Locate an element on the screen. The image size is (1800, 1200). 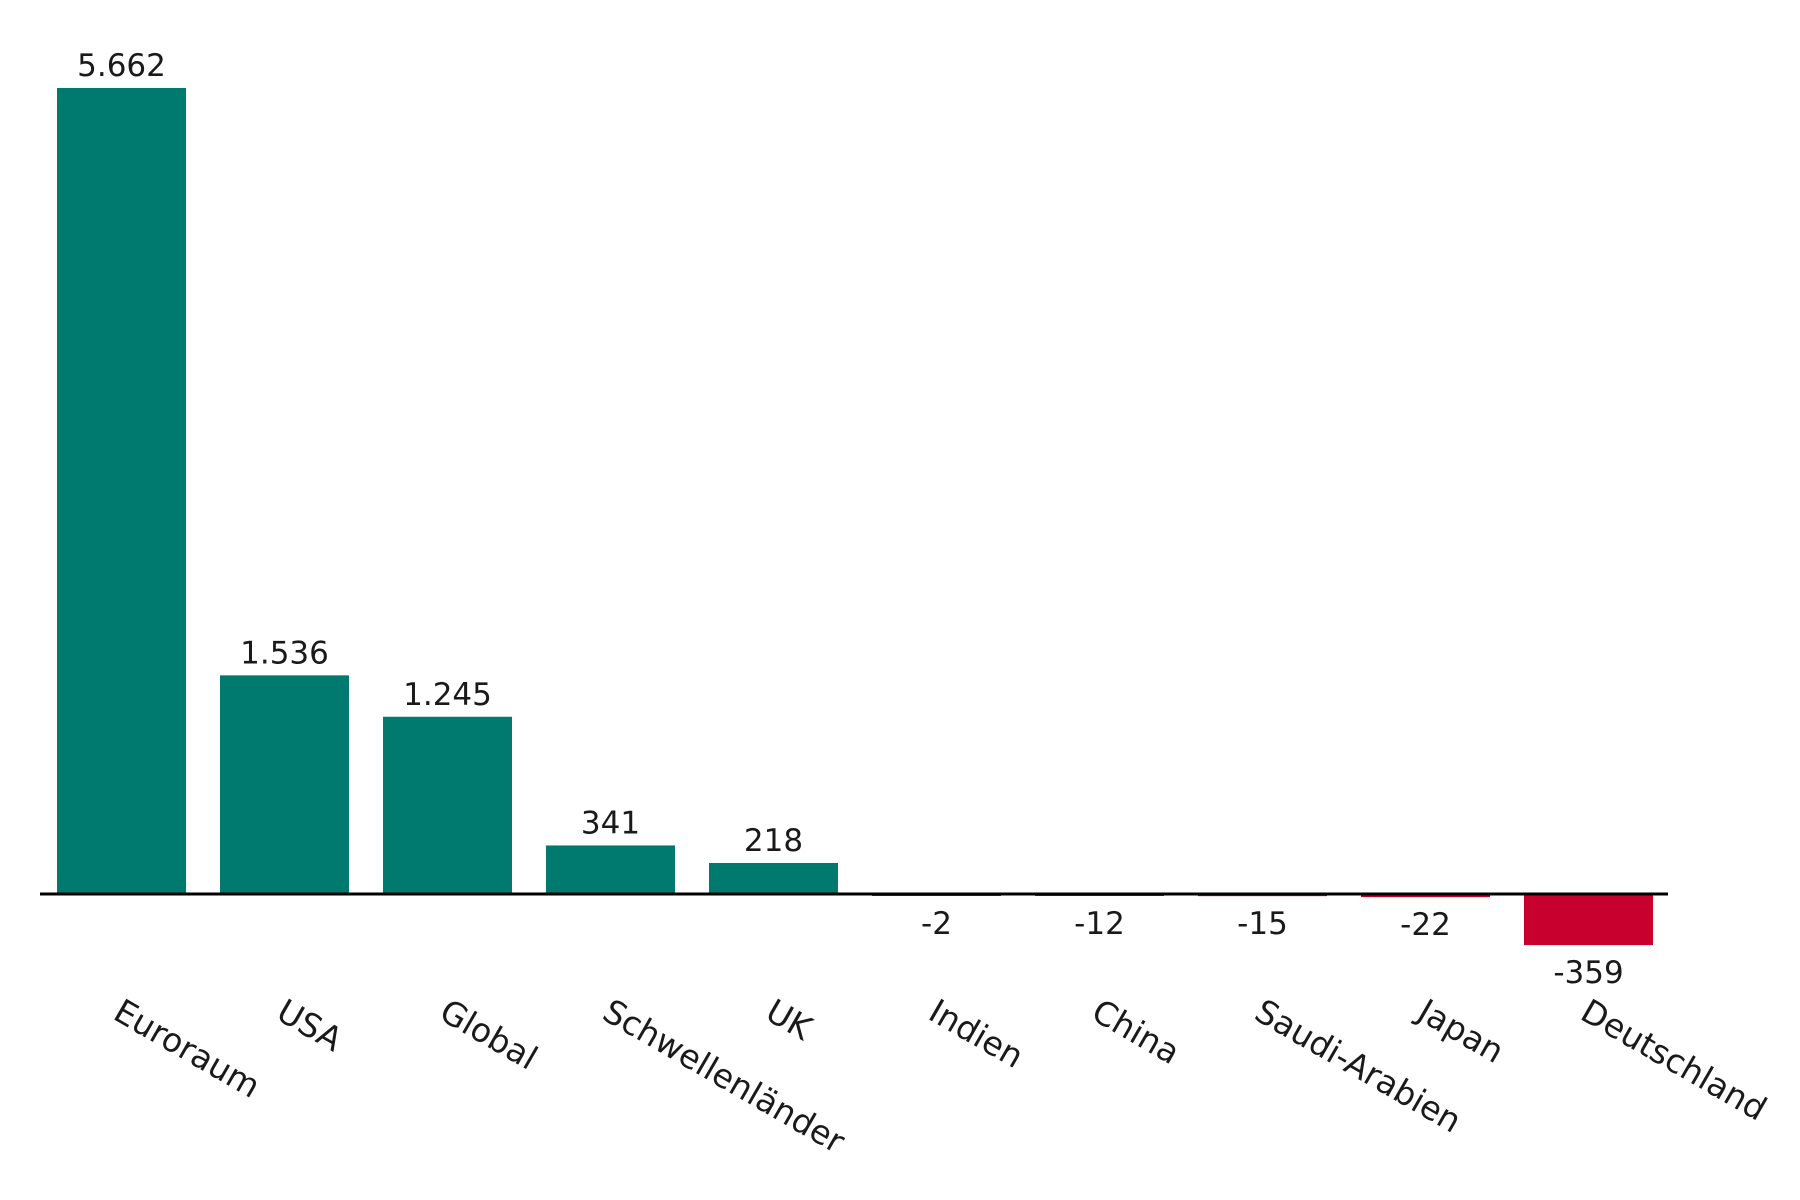
bar-deutschland is located at coordinates (1588, 920).